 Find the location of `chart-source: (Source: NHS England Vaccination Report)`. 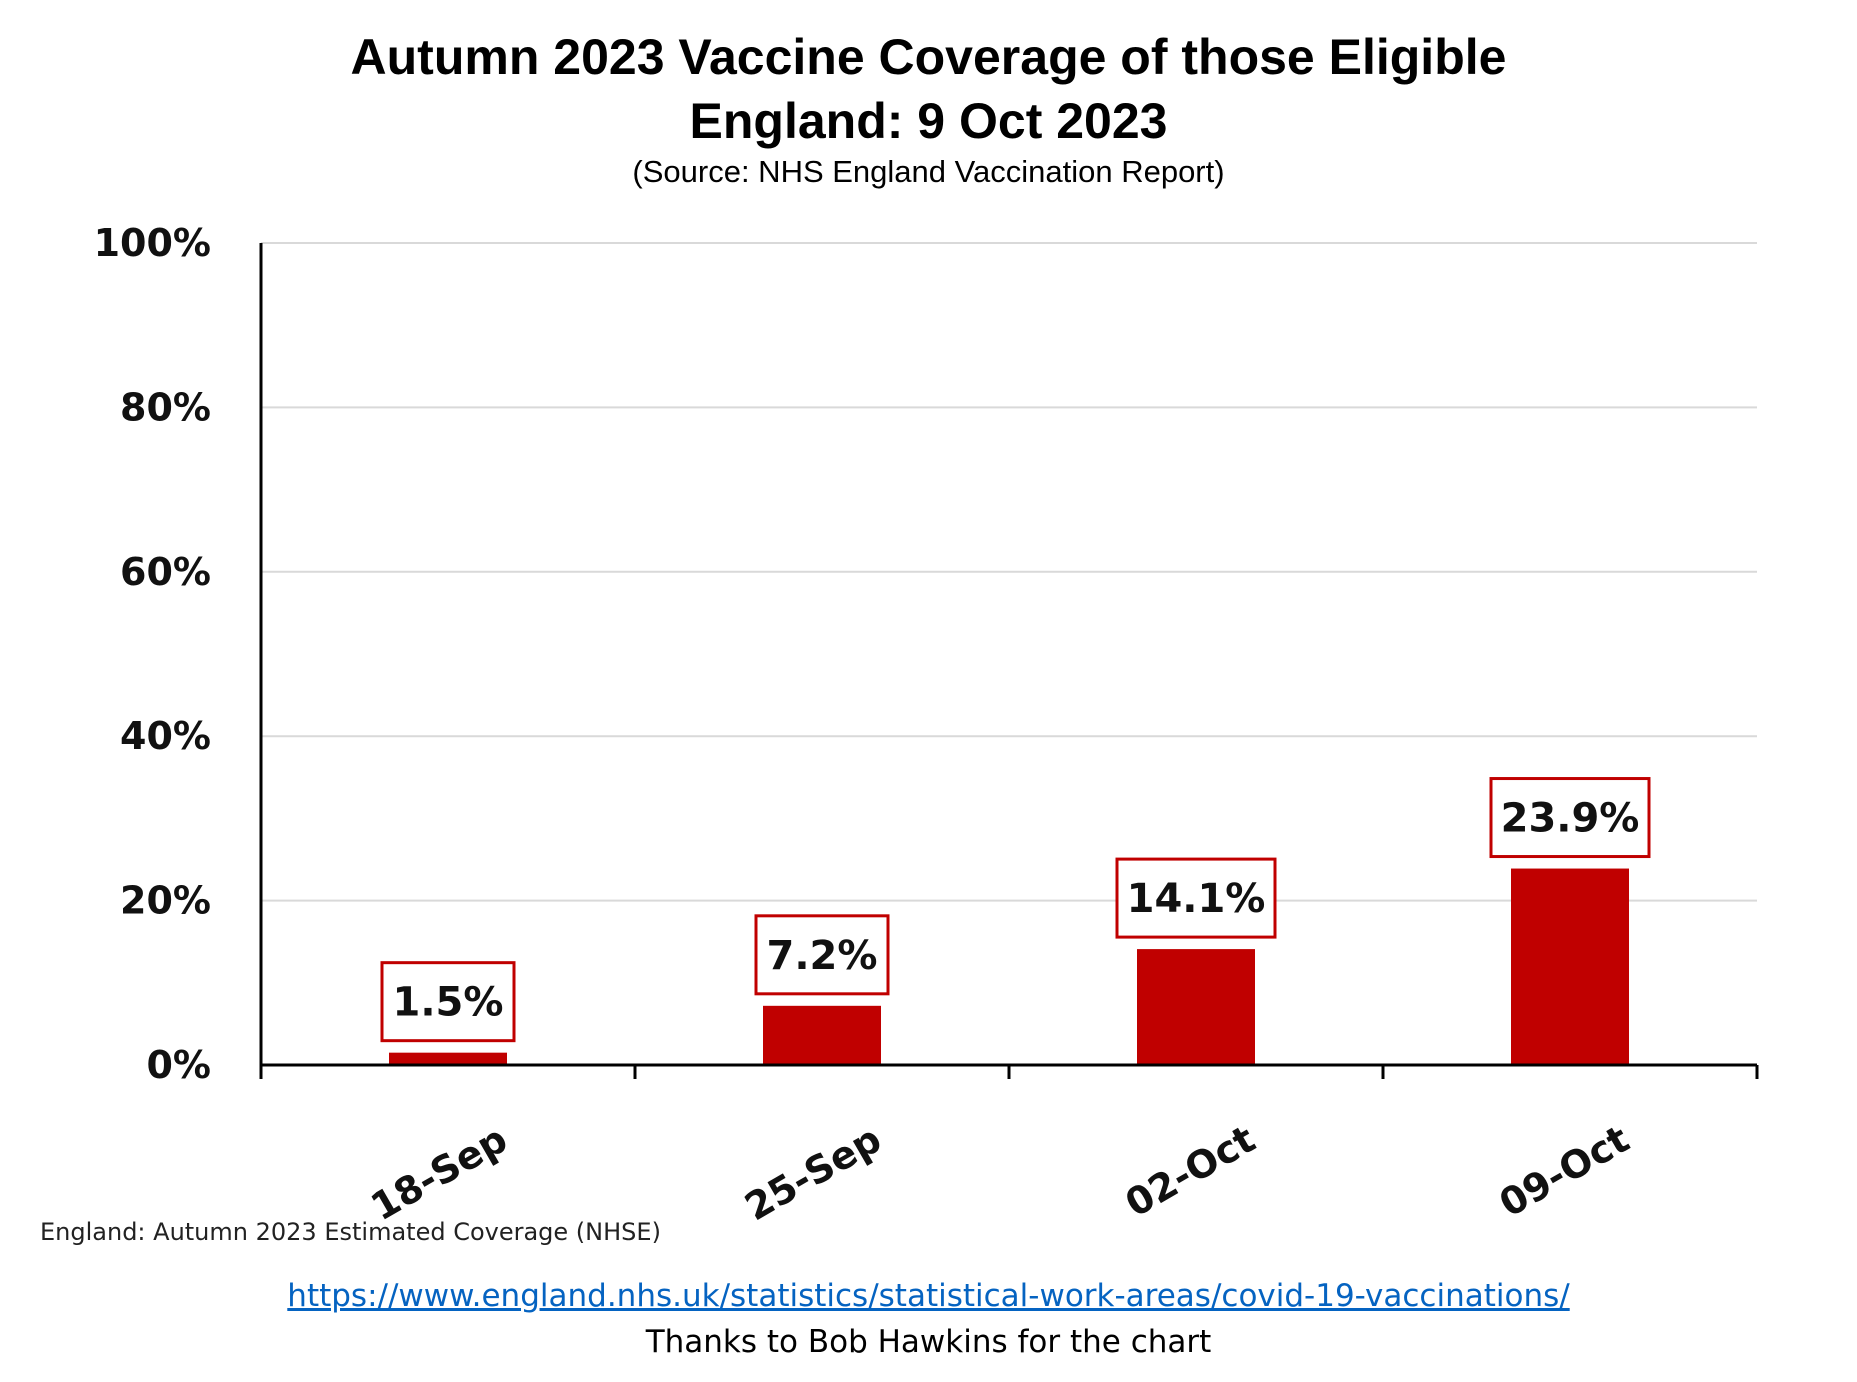

chart-source: (Source: NHS England Vaccination Report) is located at coordinates (928, 171).